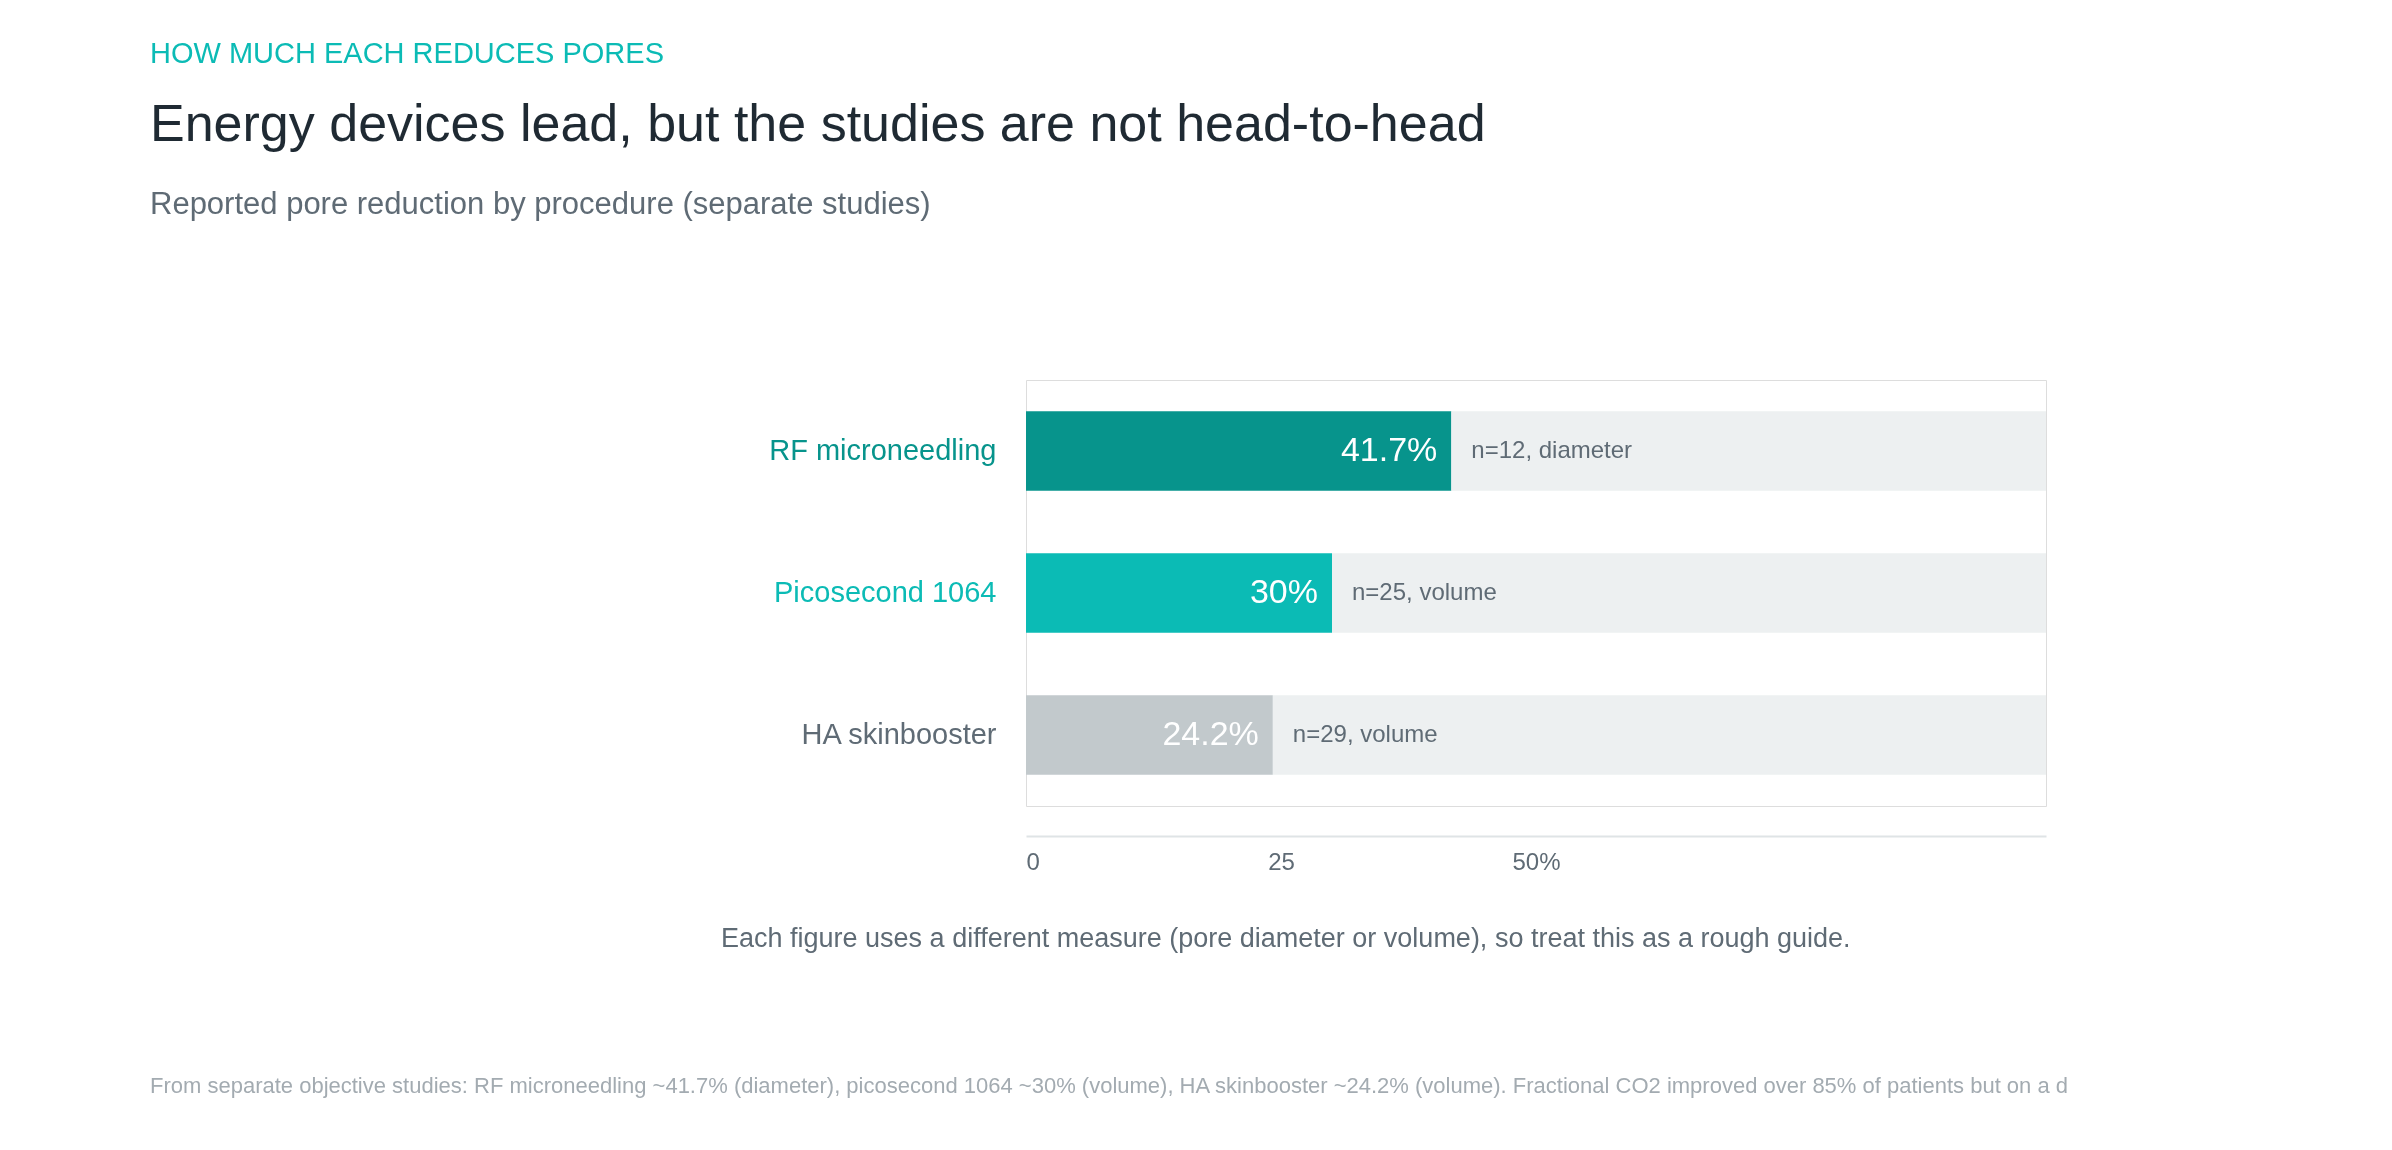 Image resolution: width=2392 pixels, height=1150 pixels. Describe the element at coordinates (899, 734) in the screenshot. I see `y-tick-label: HA skinbooster` at that location.